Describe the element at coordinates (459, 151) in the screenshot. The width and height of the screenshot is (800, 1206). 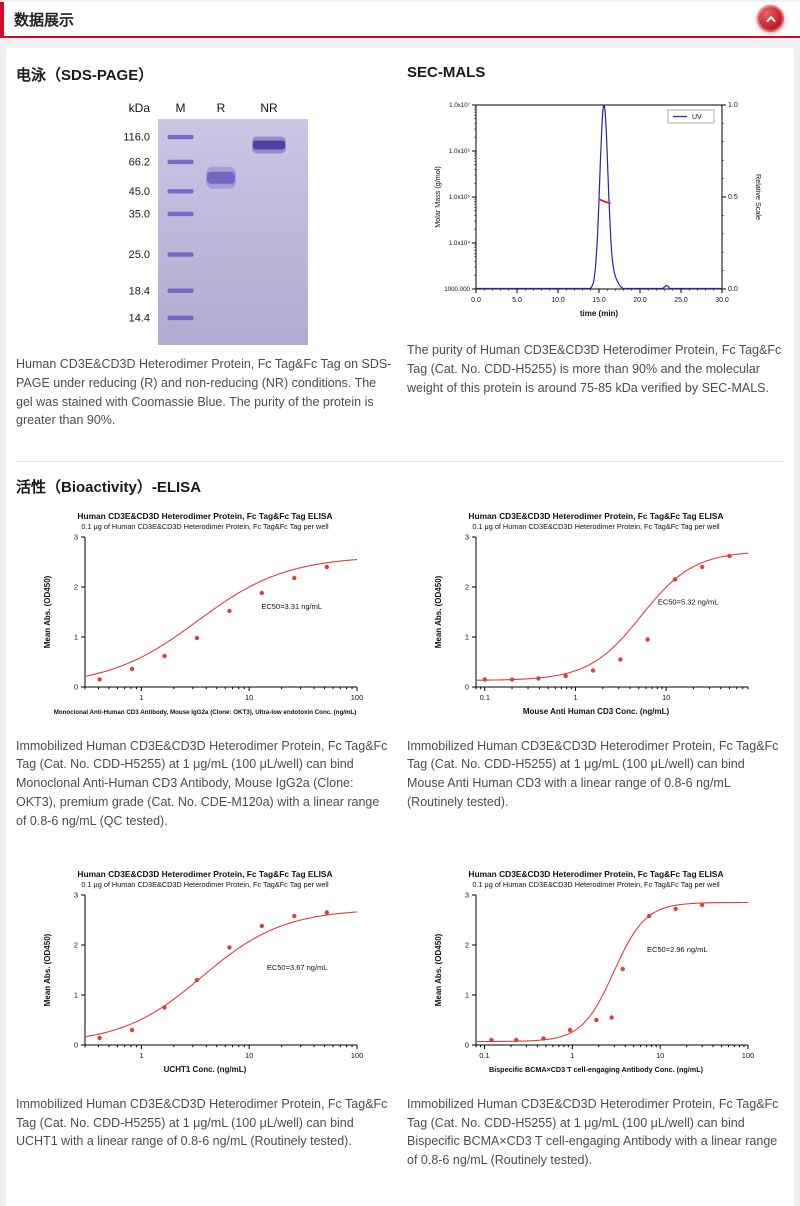
I see `svg-text: 1.0x10⁶` at that location.